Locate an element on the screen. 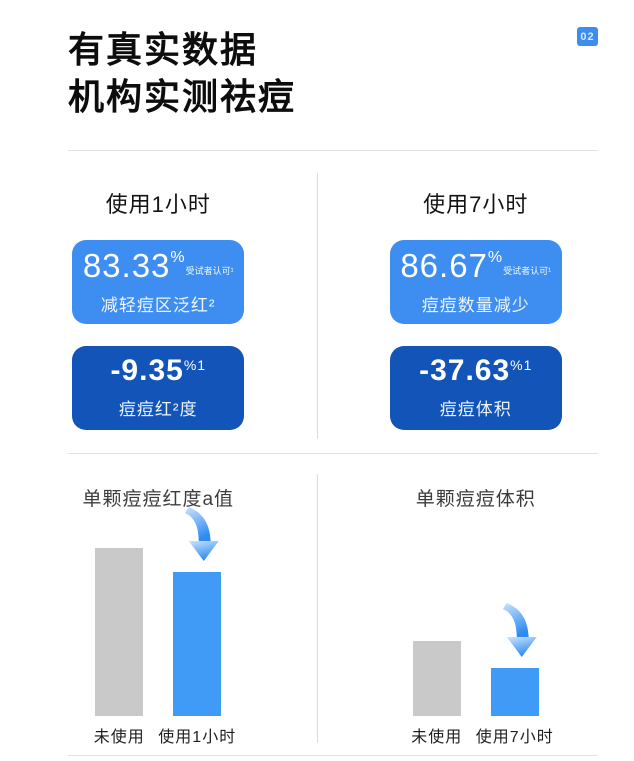 The image size is (634, 761). approval-card-1h: 83.33 % 受试者认可¹ 减轻痘区泛红² is located at coordinates (158, 282).